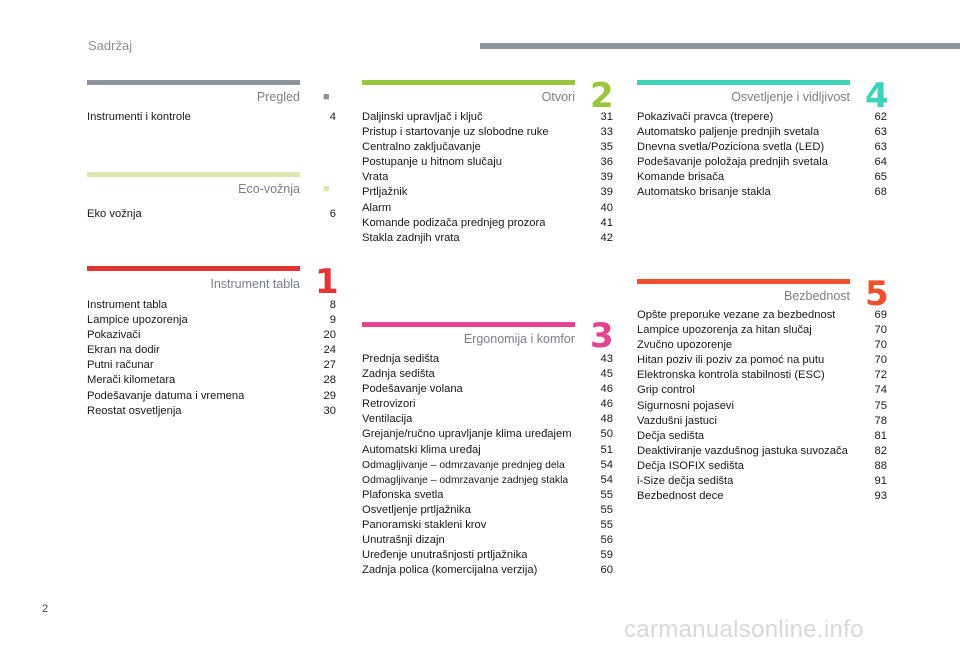  Describe the element at coordinates (762, 481) in the screenshot. I see `toc-entry: i-Size dečja sedišta 91` at that location.